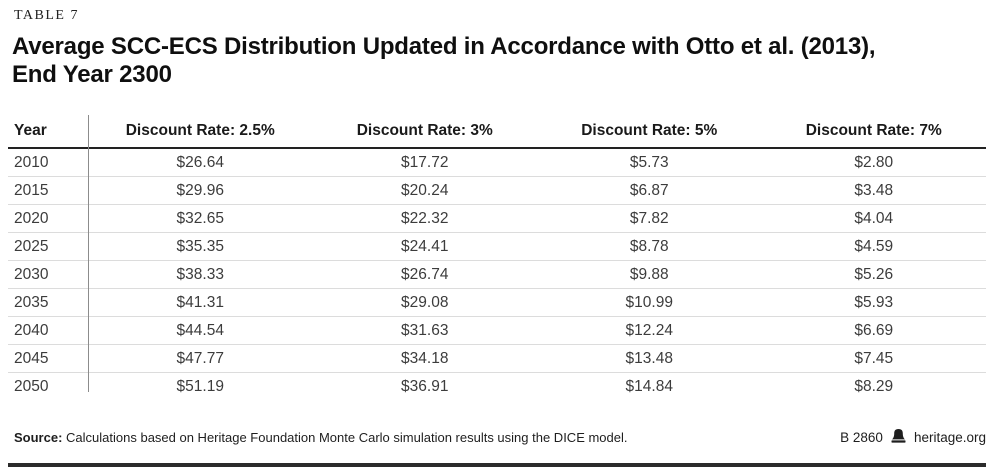  What do you see at coordinates (88, 253) in the screenshot?
I see `year-column-divider` at bounding box center [88, 253].